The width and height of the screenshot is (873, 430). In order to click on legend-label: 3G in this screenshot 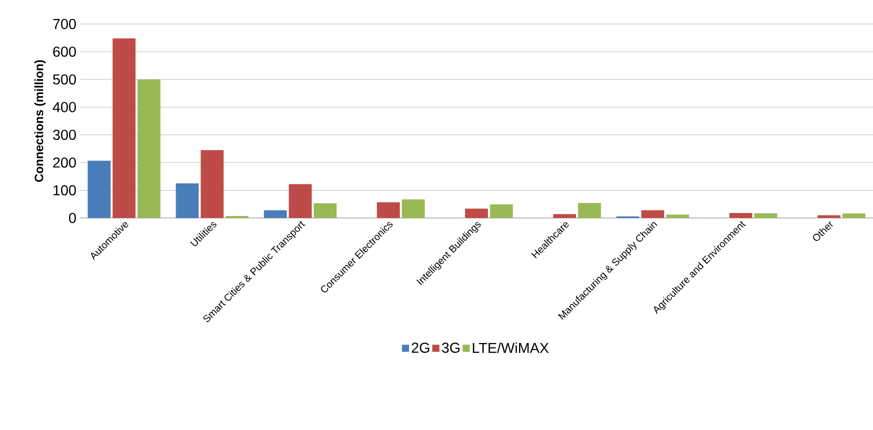, I will do `click(451, 347)`.